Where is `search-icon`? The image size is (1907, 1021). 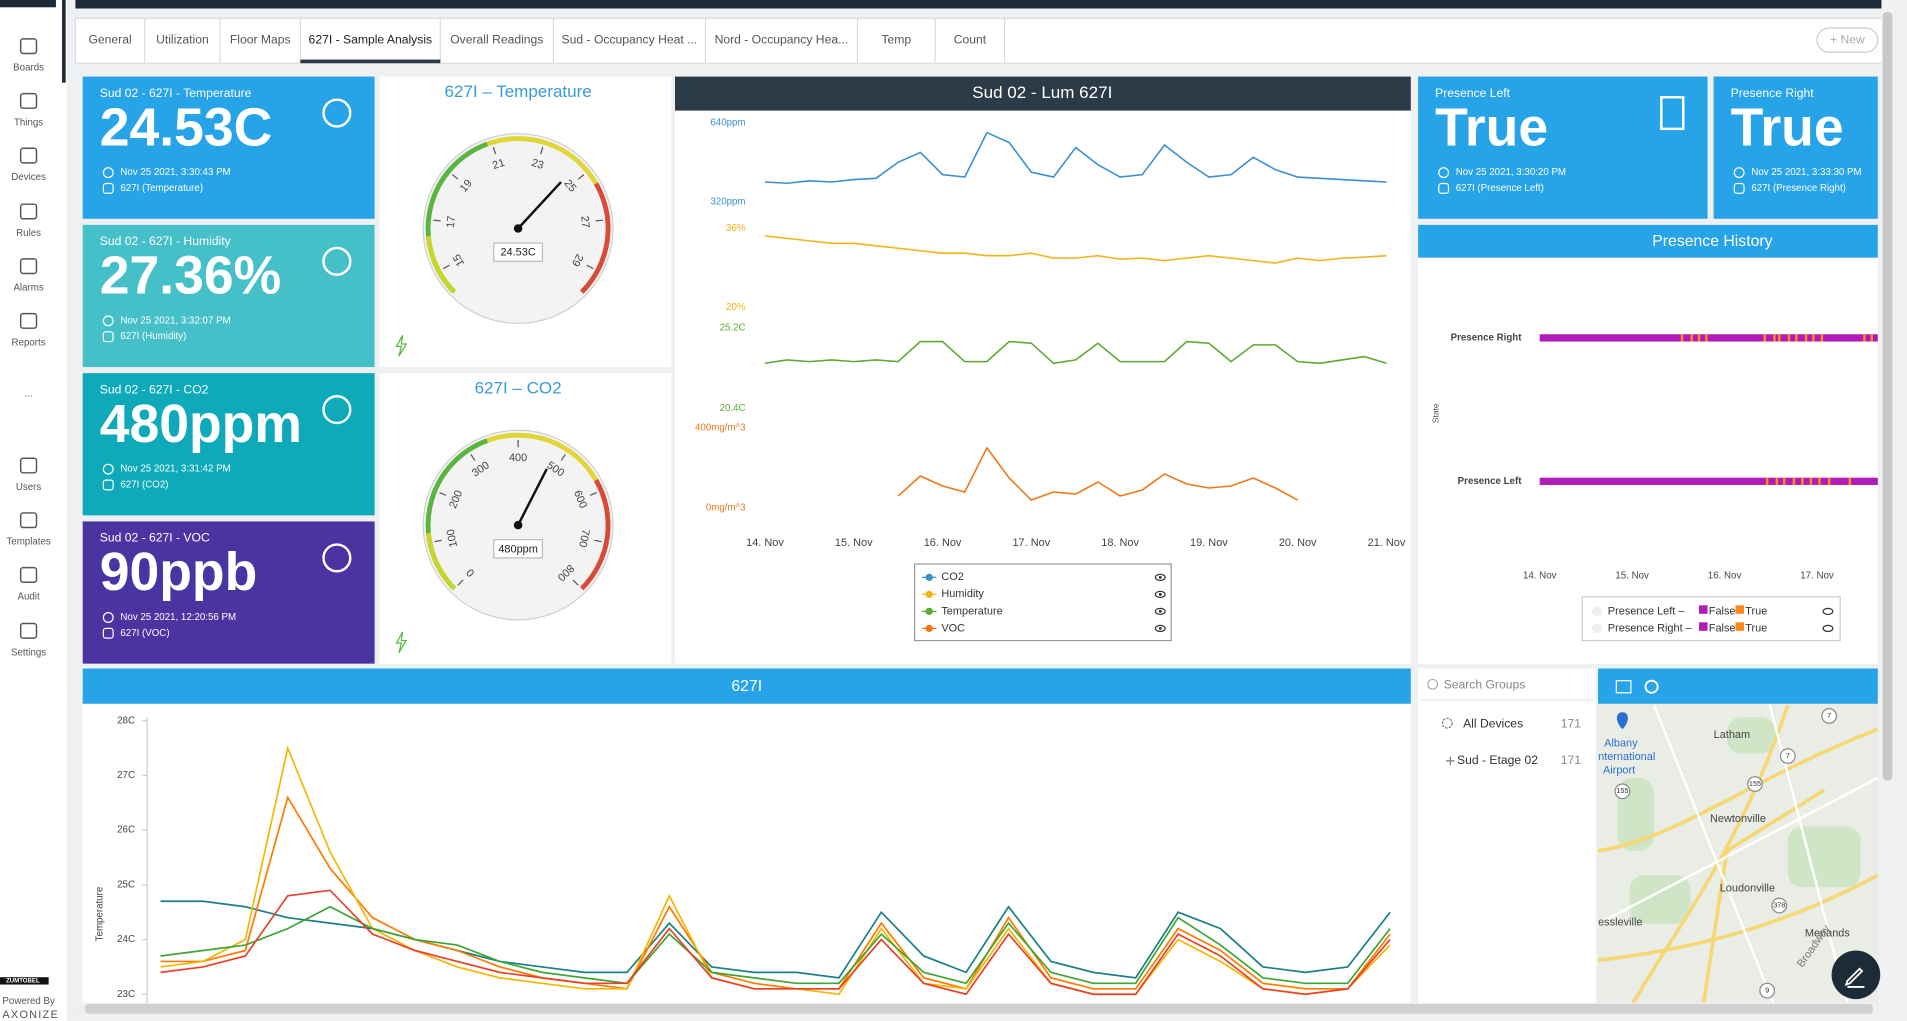 search-icon is located at coordinates (1433, 684).